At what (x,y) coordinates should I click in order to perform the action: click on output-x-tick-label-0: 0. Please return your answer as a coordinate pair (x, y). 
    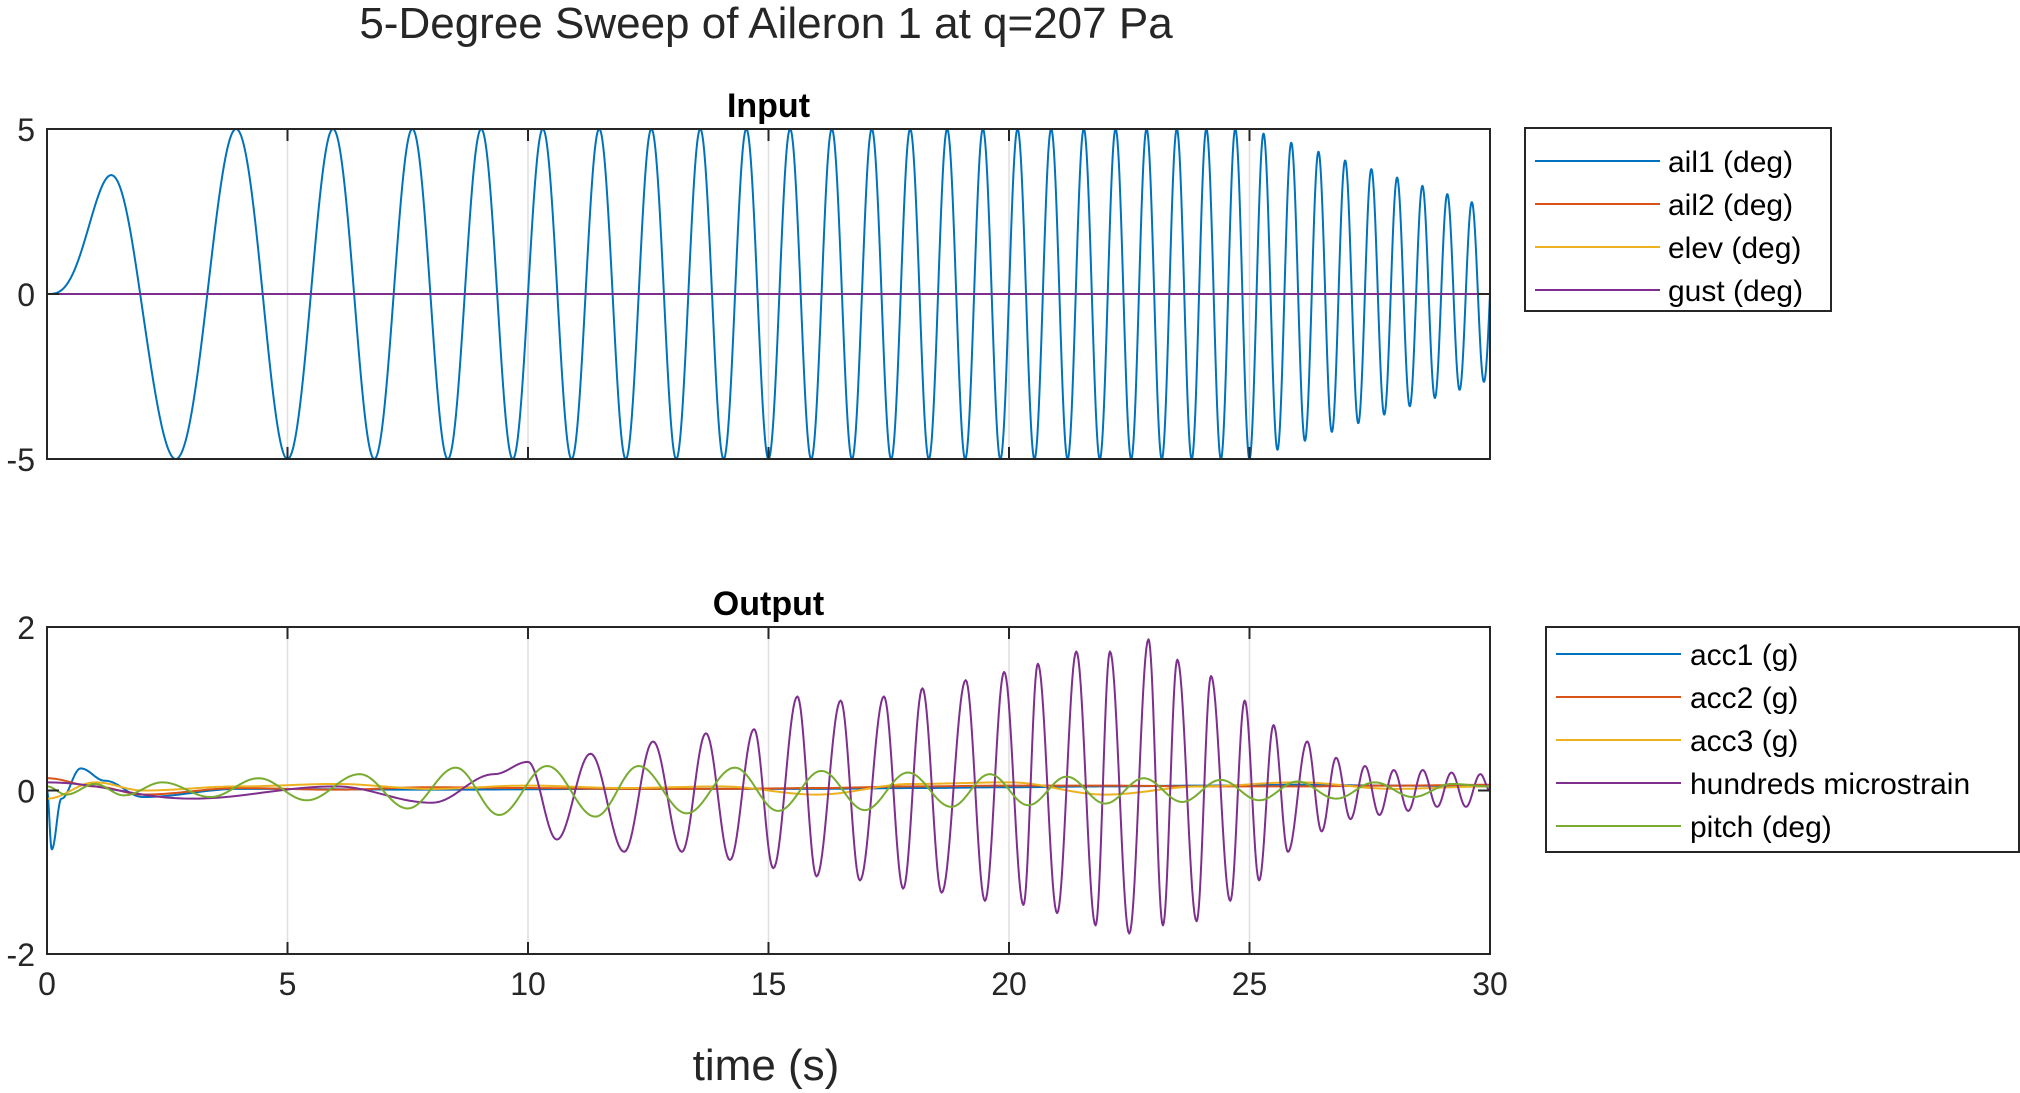
    Looking at the image, I should click on (47, 984).